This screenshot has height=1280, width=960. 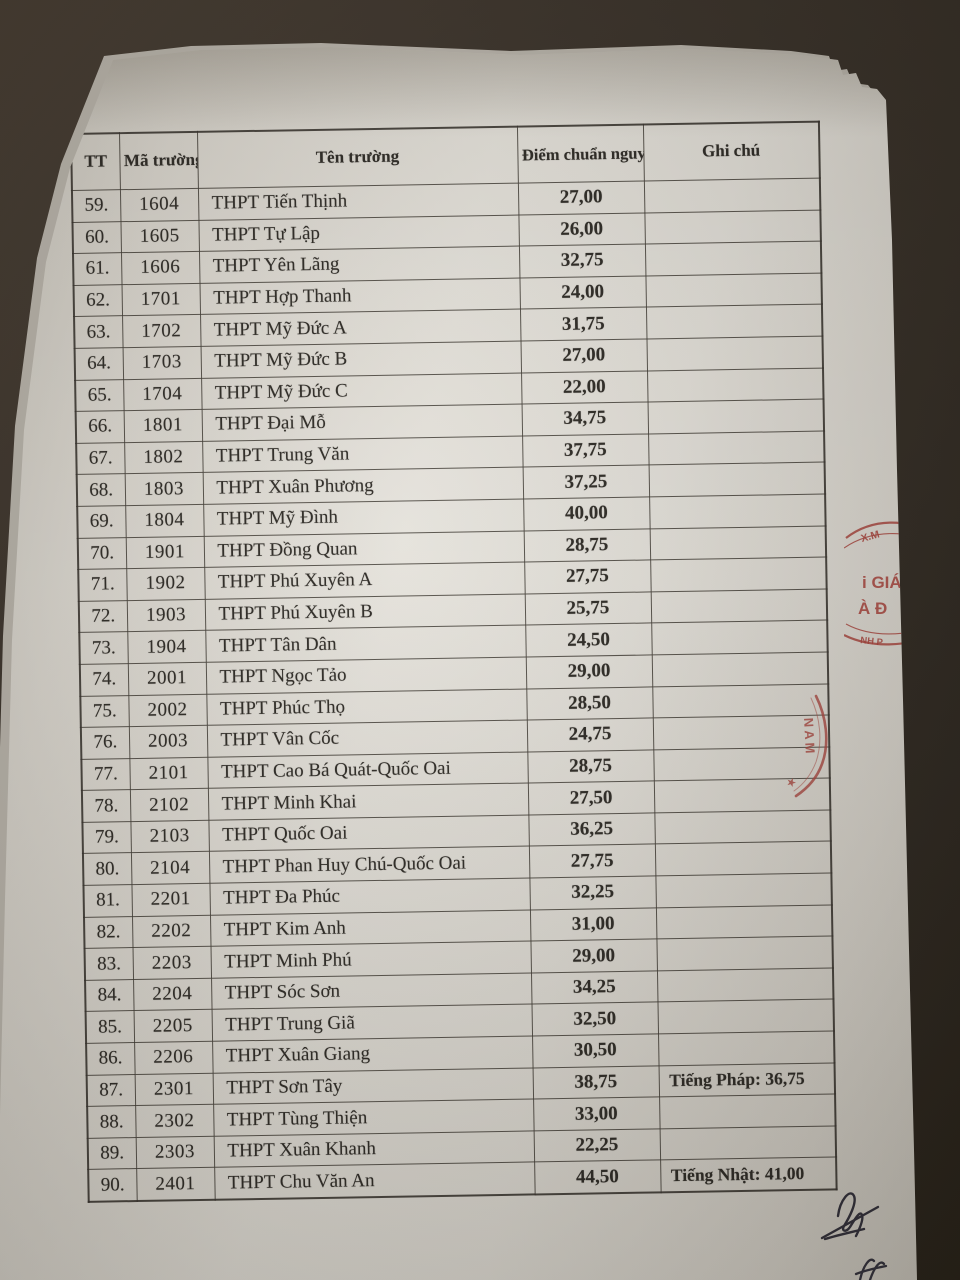 I want to click on cell-name: THPT Mỹ Đình, so click(x=363, y=517).